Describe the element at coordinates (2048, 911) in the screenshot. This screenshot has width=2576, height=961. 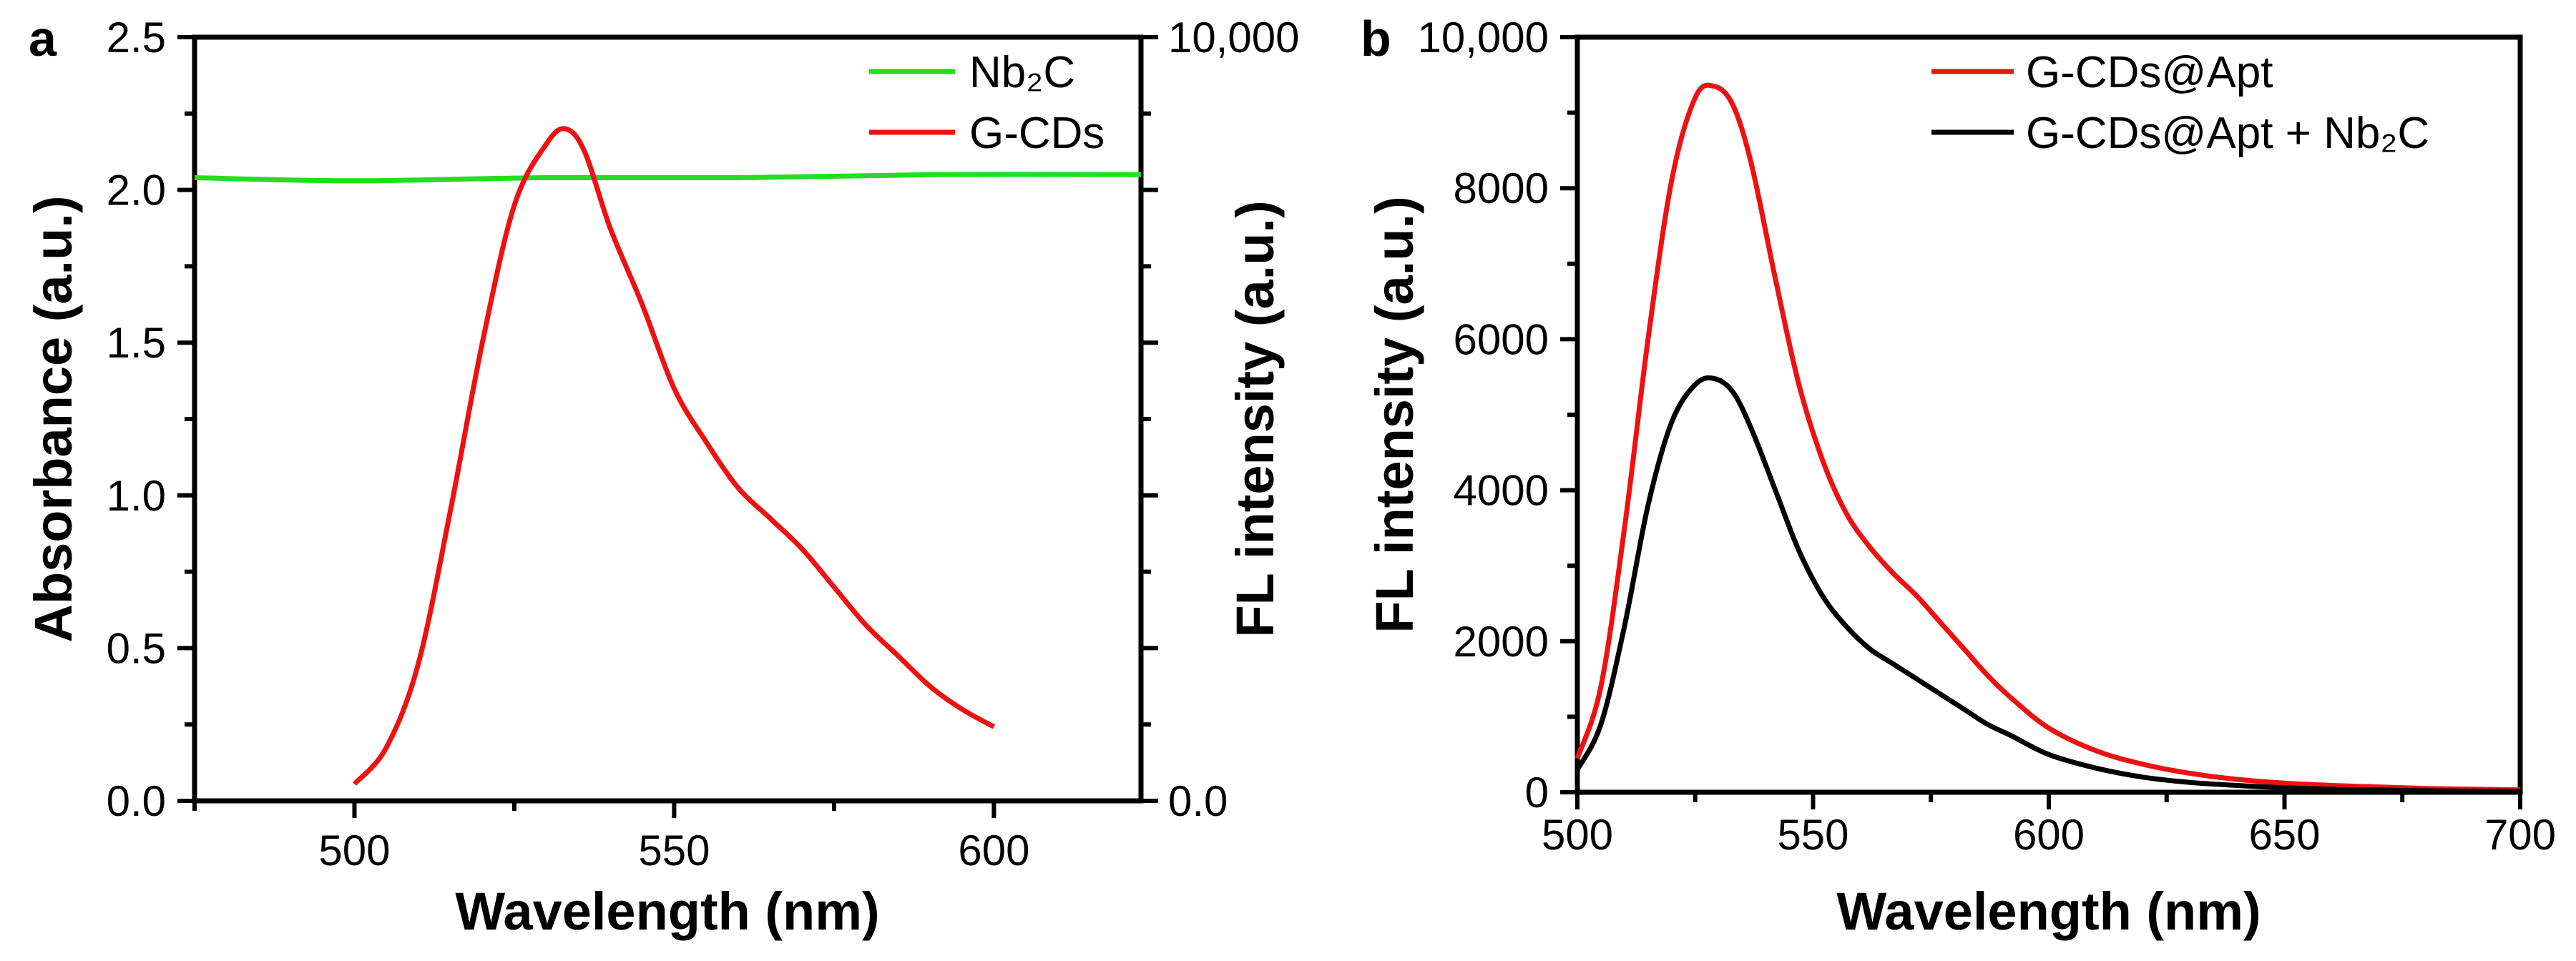
I see `panel-b-x-axis-title: Wavelength (nm)` at that location.